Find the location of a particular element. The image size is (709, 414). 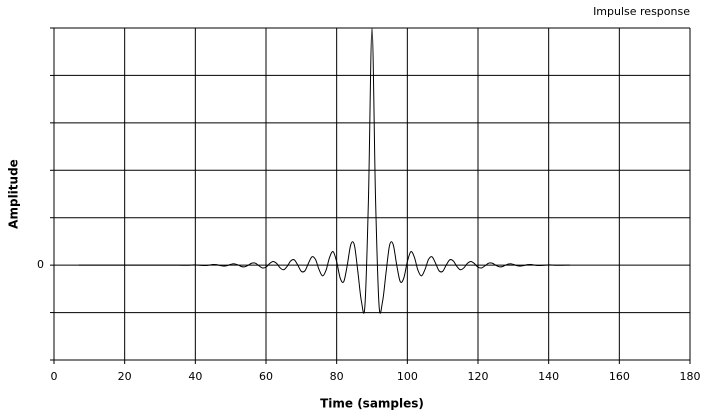

y-axis-label: Amplitude is located at coordinates (14, 194).